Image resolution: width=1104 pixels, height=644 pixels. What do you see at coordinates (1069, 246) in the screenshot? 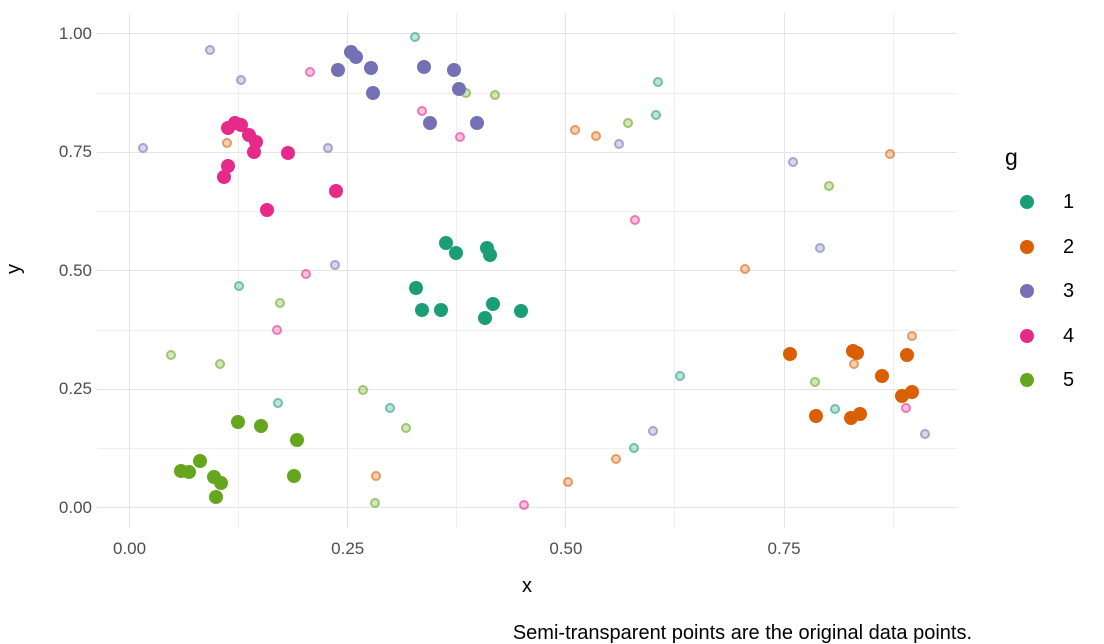
I see `legend-label: 2` at bounding box center [1069, 246].